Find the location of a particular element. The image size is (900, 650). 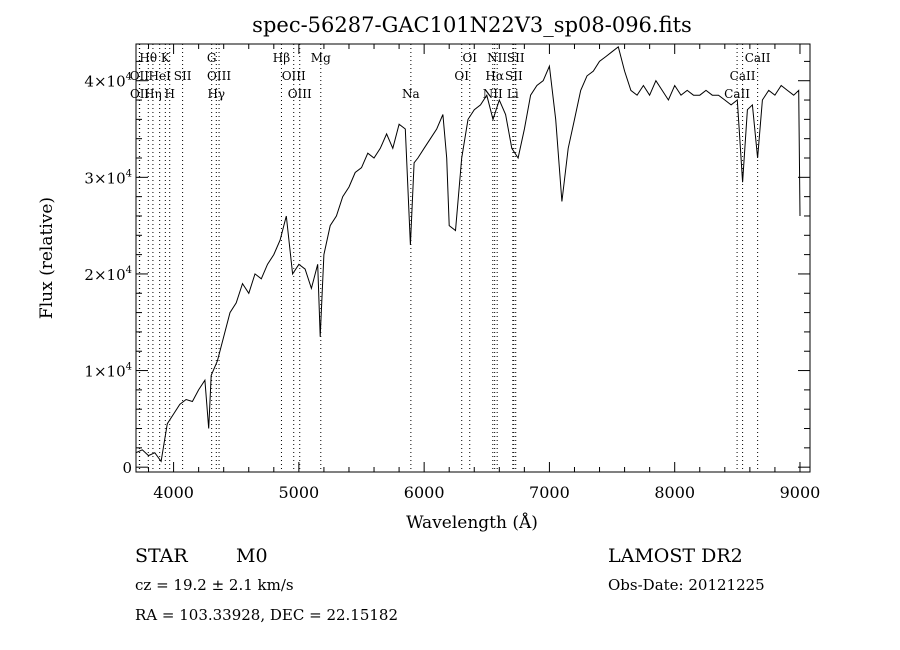

y-tick-label: 3×104 is located at coordinates (108, 177).